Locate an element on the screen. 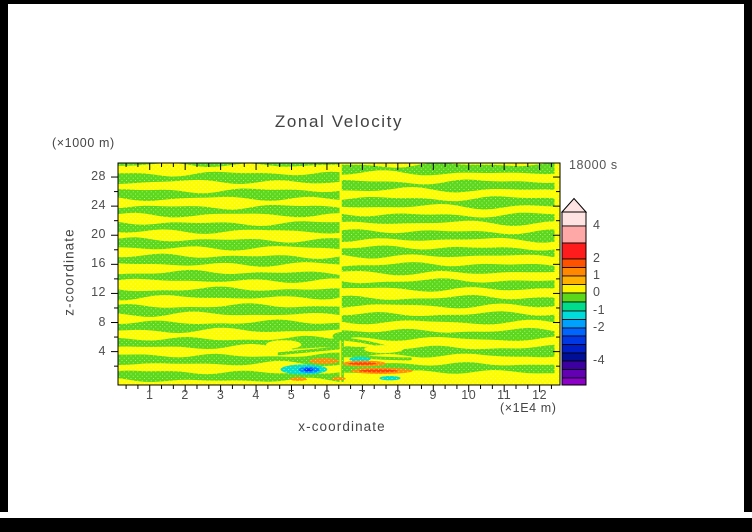 This screenshot has width=752, height=532. x-tick-label: 2 is located at coordinates (185, 395).